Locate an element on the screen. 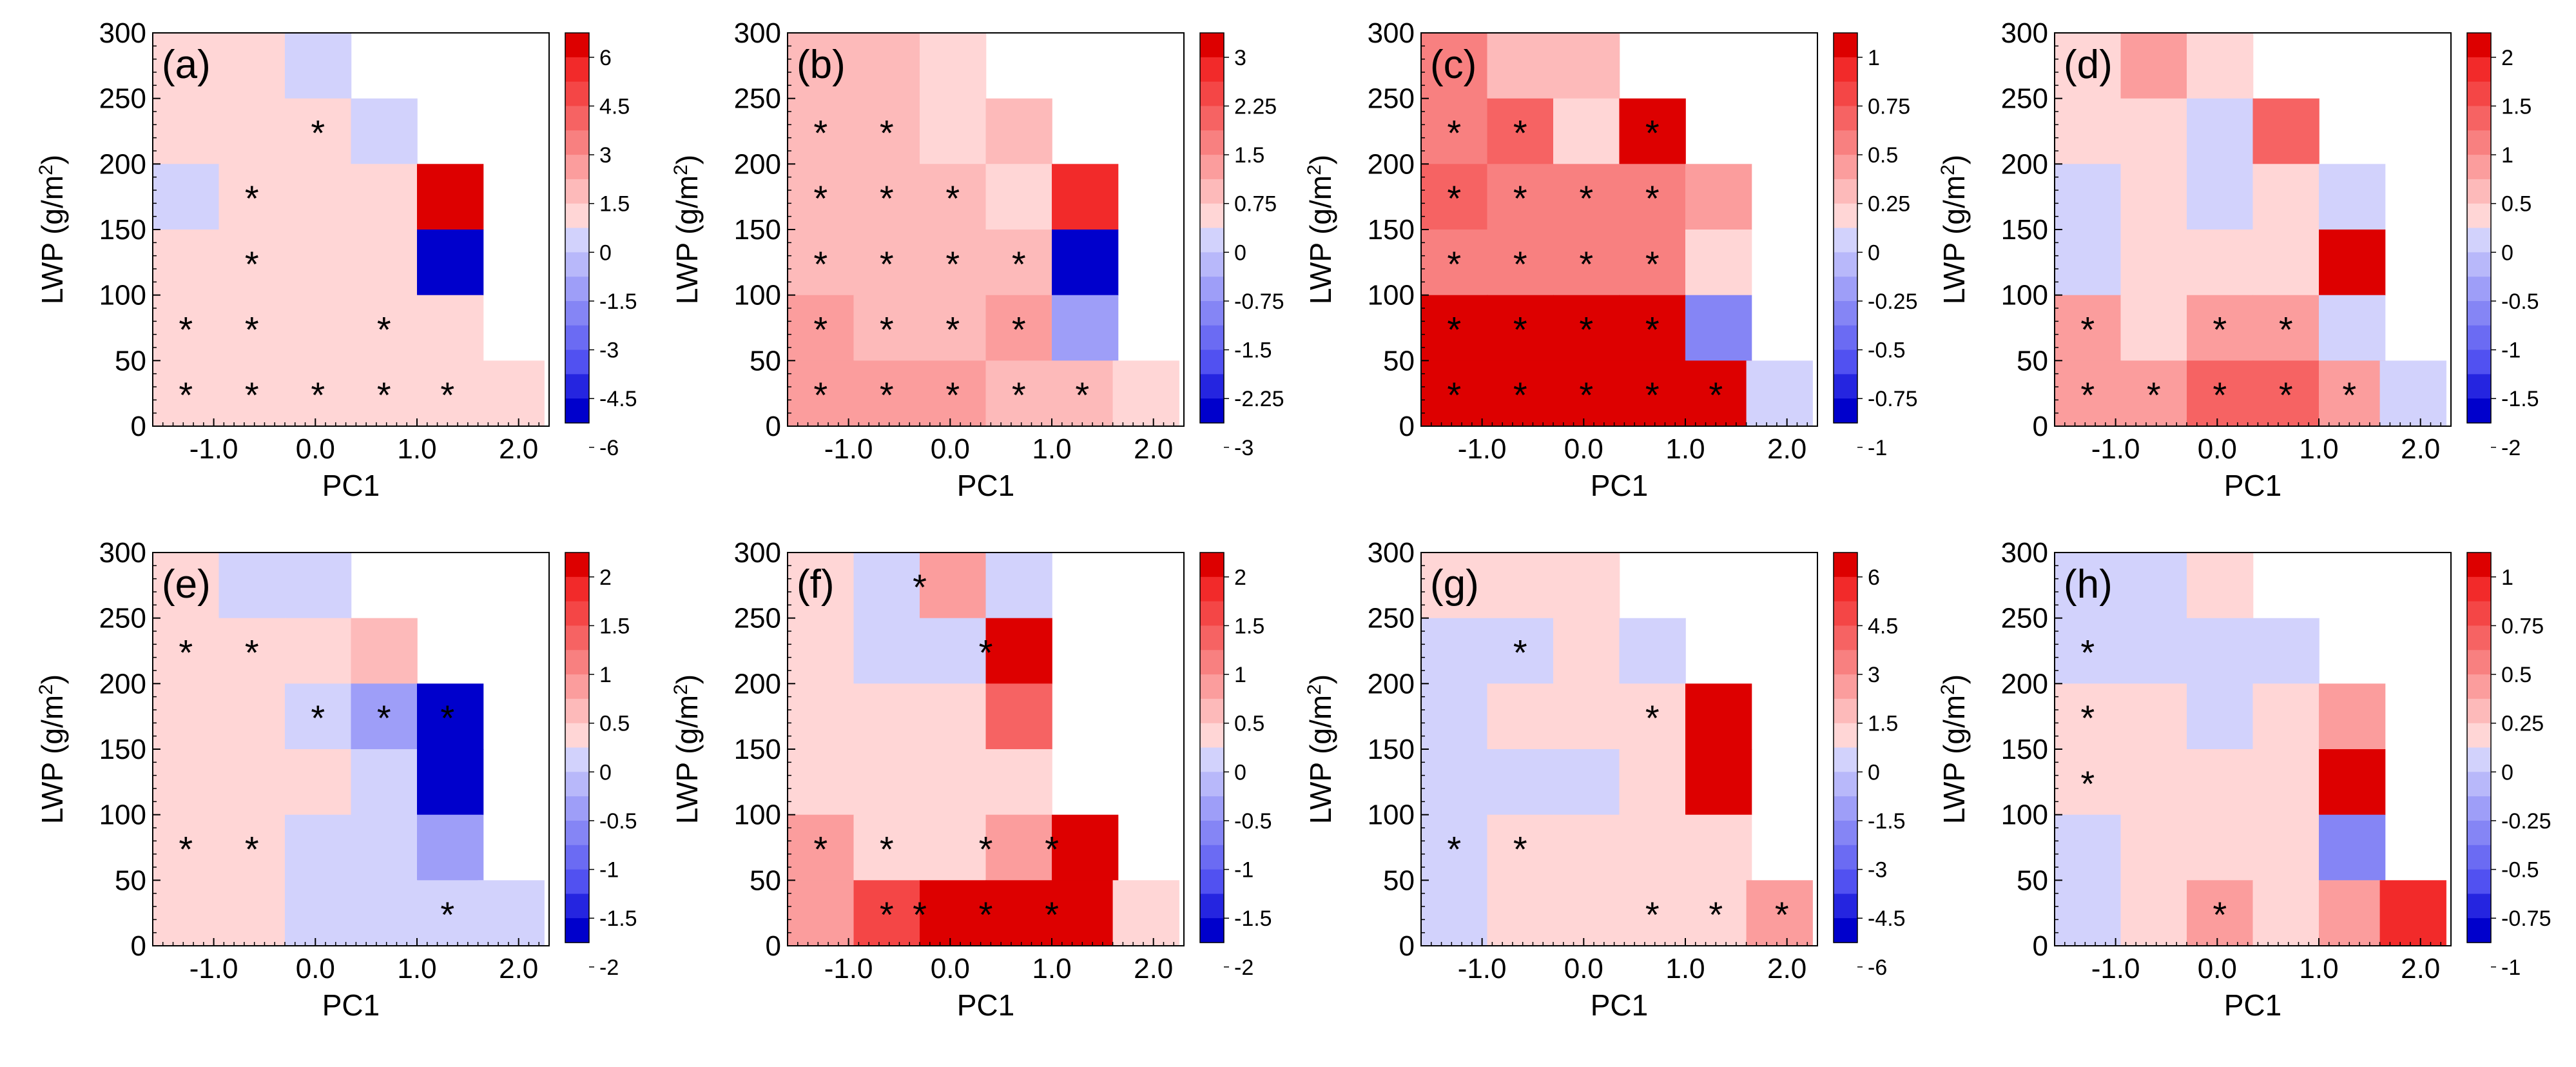 The image size is (2576, 1067). colorbar-label: 2 is located at coordinates (2507, 58).